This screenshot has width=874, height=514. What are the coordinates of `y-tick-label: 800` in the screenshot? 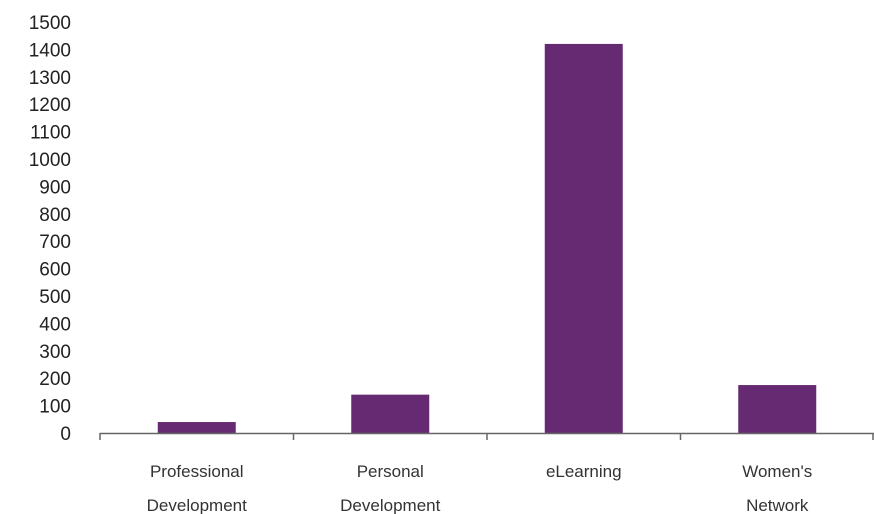 It's located at (55, 215).